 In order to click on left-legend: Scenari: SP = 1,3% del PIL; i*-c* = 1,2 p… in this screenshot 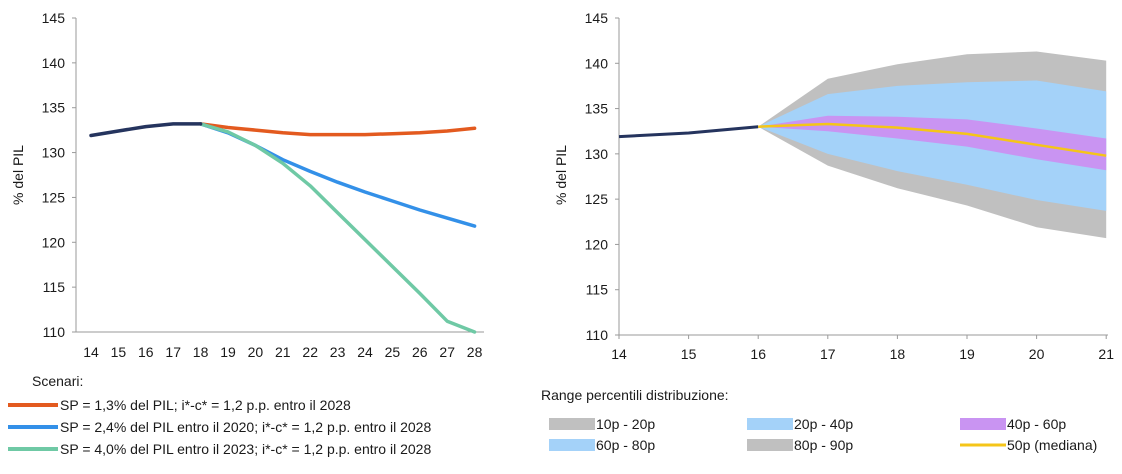, I will do `click(219, 415)`.